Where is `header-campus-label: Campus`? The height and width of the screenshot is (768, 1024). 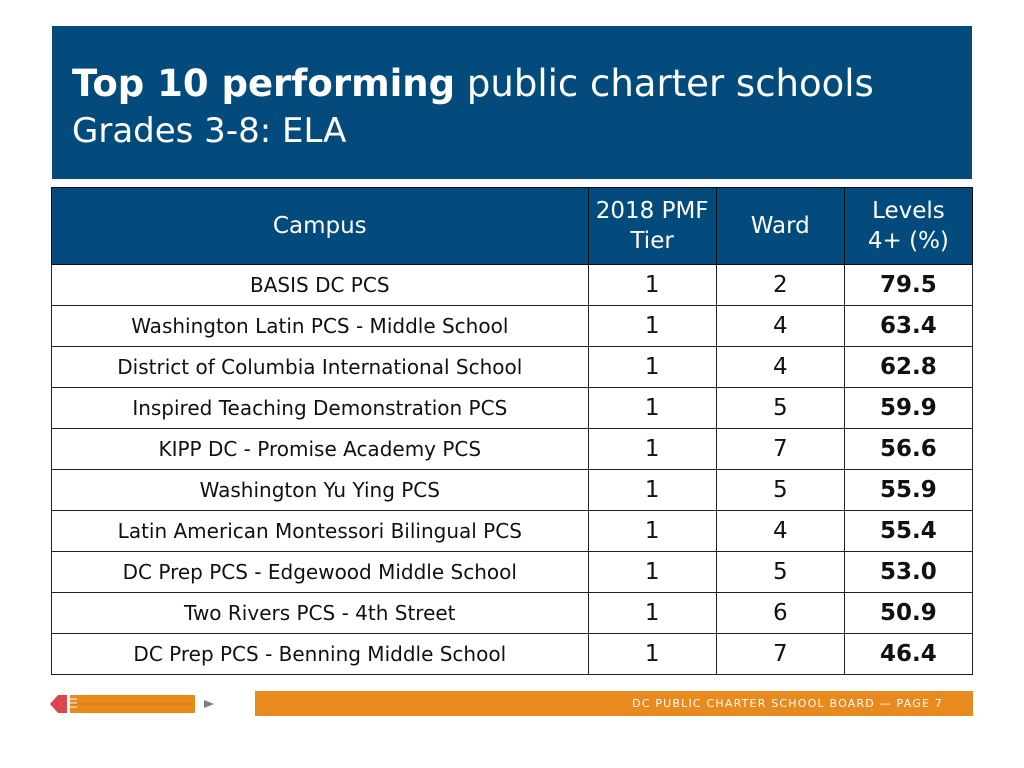 header-campus-label: Campus is located at coordinates (319, 226).